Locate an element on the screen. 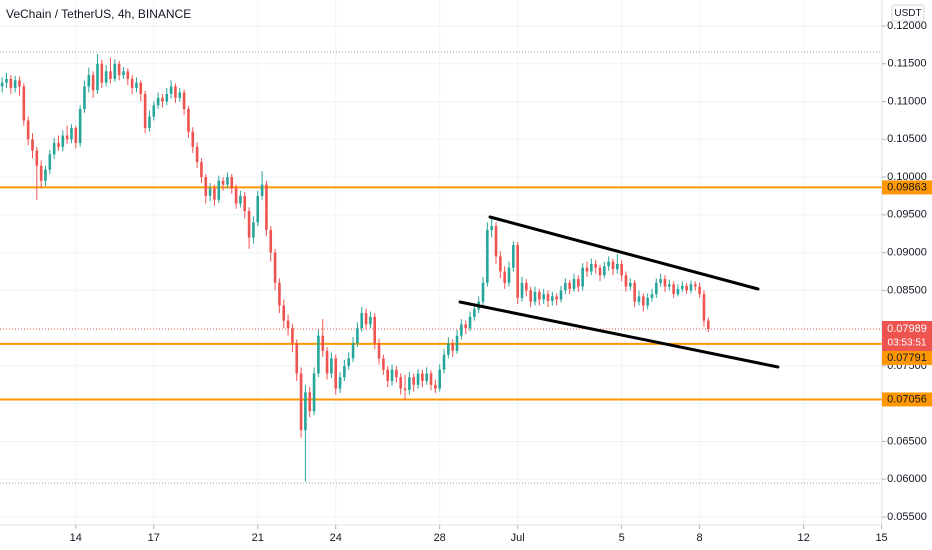 The image size is (932, 550). level-label: 0.07791 is located at coordinates (907, 358).